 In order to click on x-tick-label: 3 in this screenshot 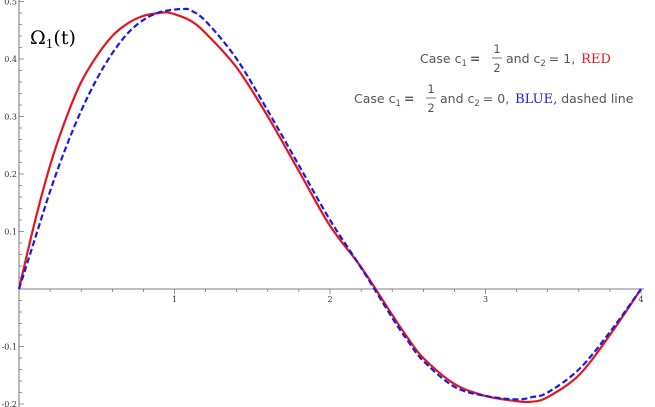, I will do `click(485, 299)`.